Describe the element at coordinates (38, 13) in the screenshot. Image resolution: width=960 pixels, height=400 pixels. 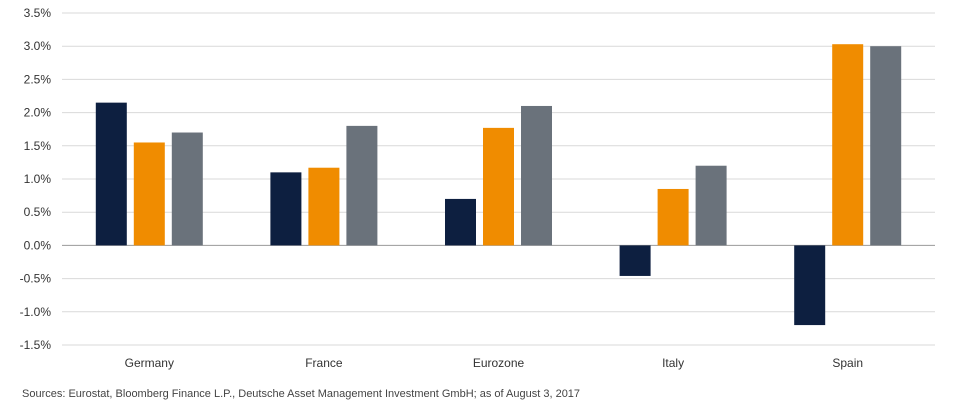
I see `y-tick-label: 3.5%` at that location.